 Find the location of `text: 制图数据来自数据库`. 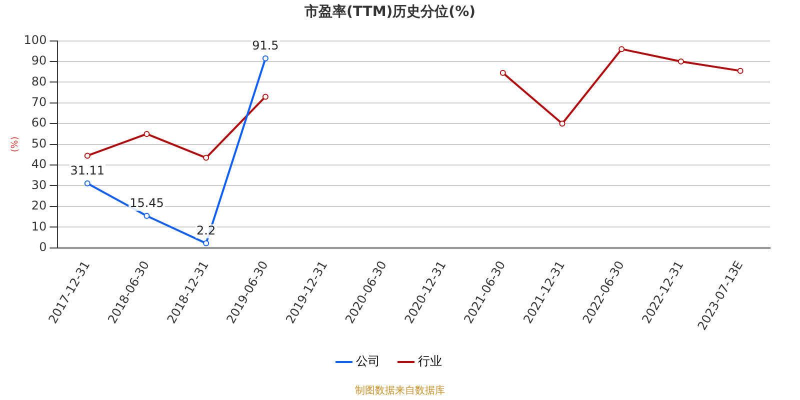

text: 制图数据来自数据库 is located at coordinates (400, 390).